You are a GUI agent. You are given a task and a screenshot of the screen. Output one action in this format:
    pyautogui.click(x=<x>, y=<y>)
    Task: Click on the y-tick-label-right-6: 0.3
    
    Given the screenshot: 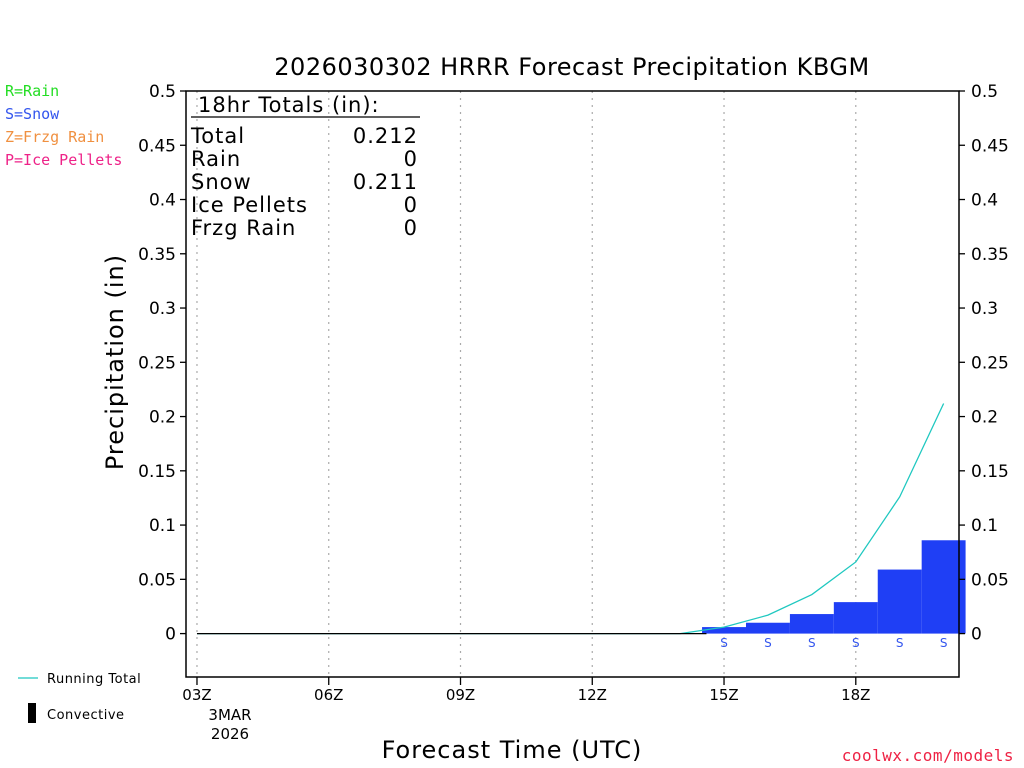 What is the action you would take?
    pyautogui.click(x=984, y=309)
    